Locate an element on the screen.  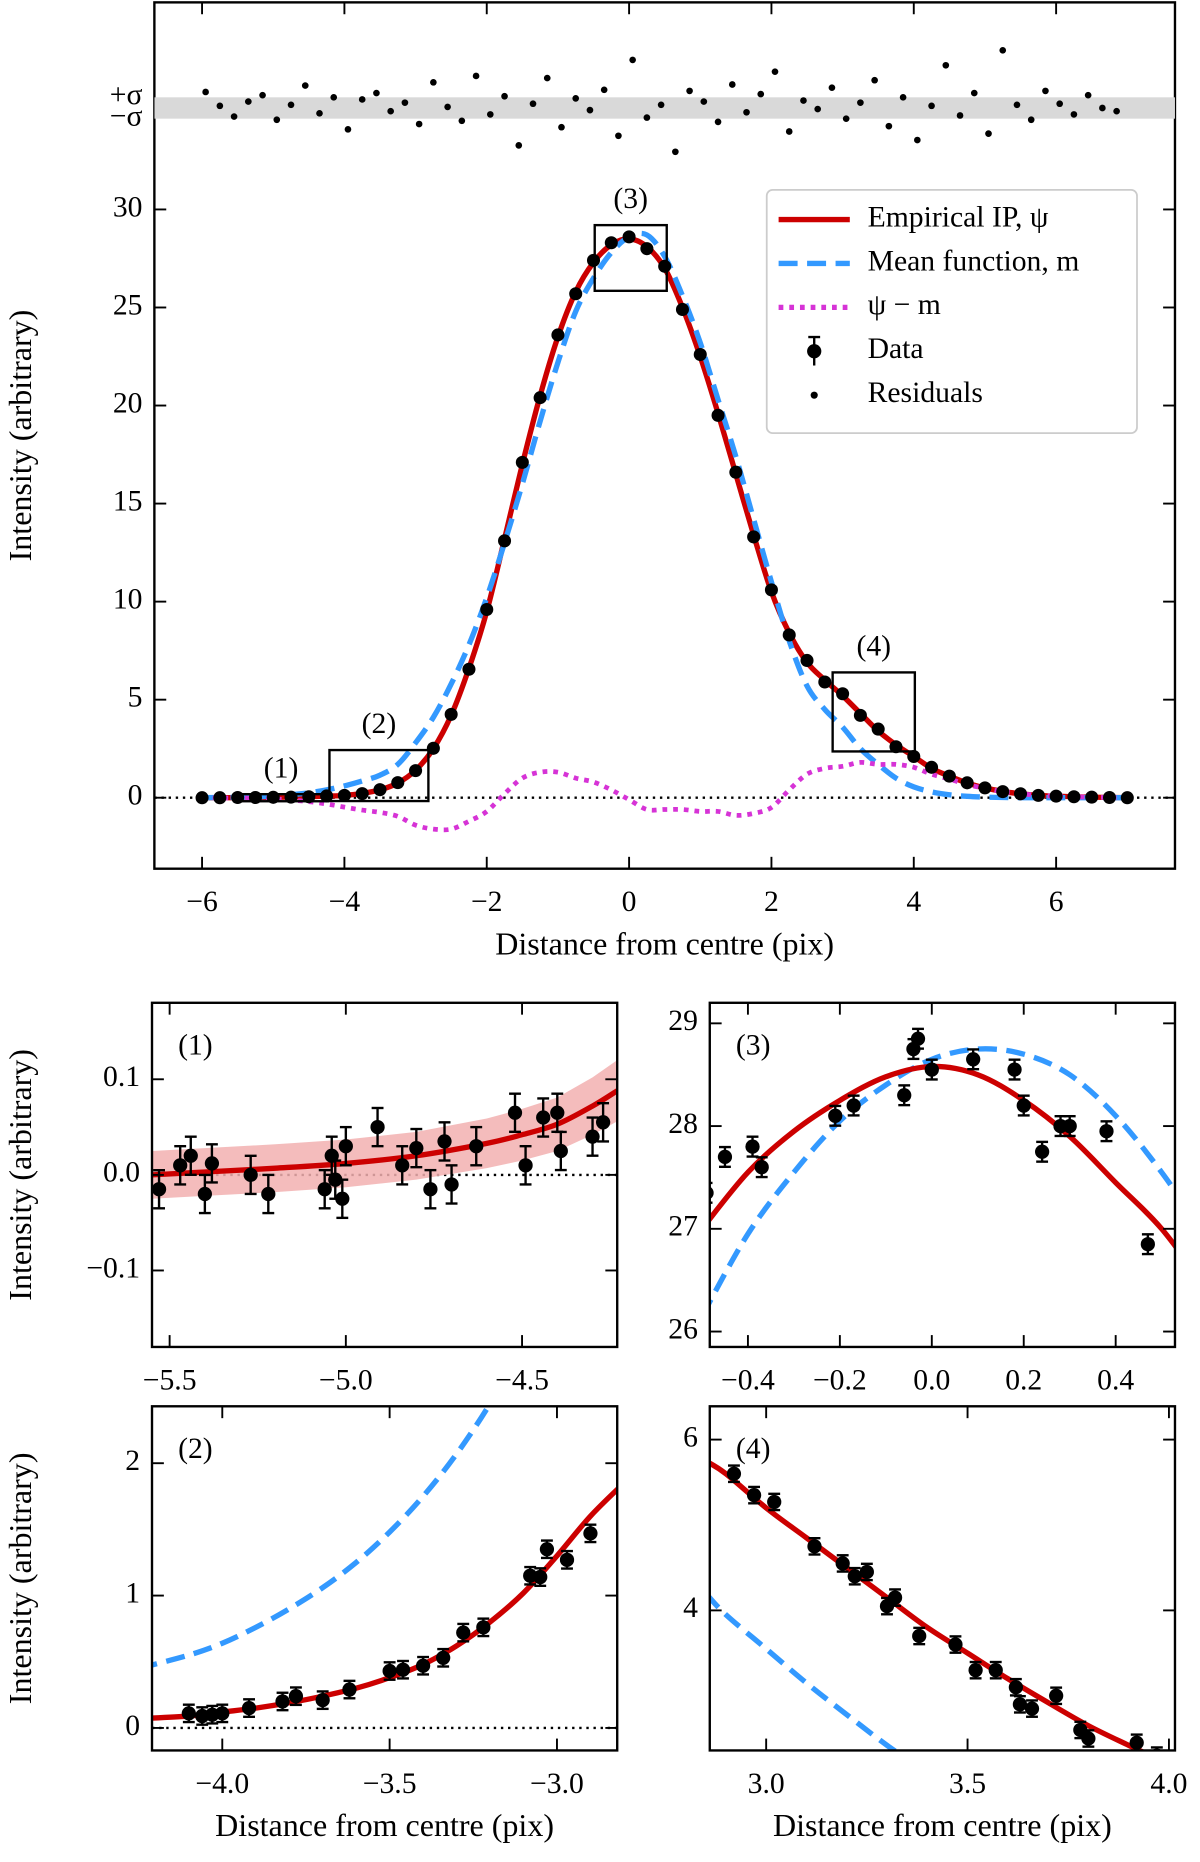
x-tick-label: −4 is located at coordinates (345, 902).